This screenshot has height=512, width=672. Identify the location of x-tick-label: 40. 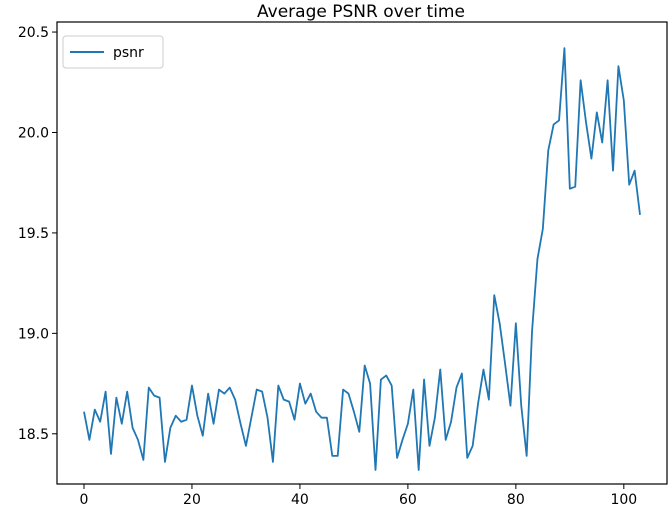
(300, 500).